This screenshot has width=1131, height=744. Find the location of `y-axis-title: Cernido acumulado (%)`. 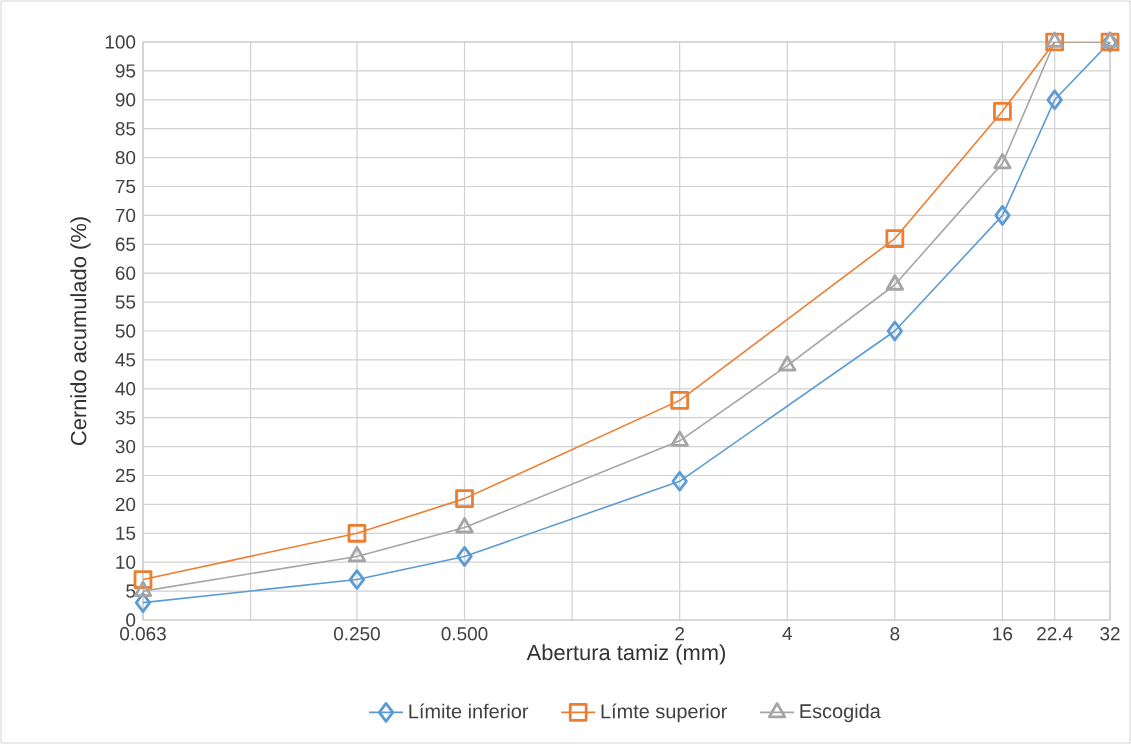

y-axis-title: Cernido acumulado (%) is located at coordinates (80, 331).